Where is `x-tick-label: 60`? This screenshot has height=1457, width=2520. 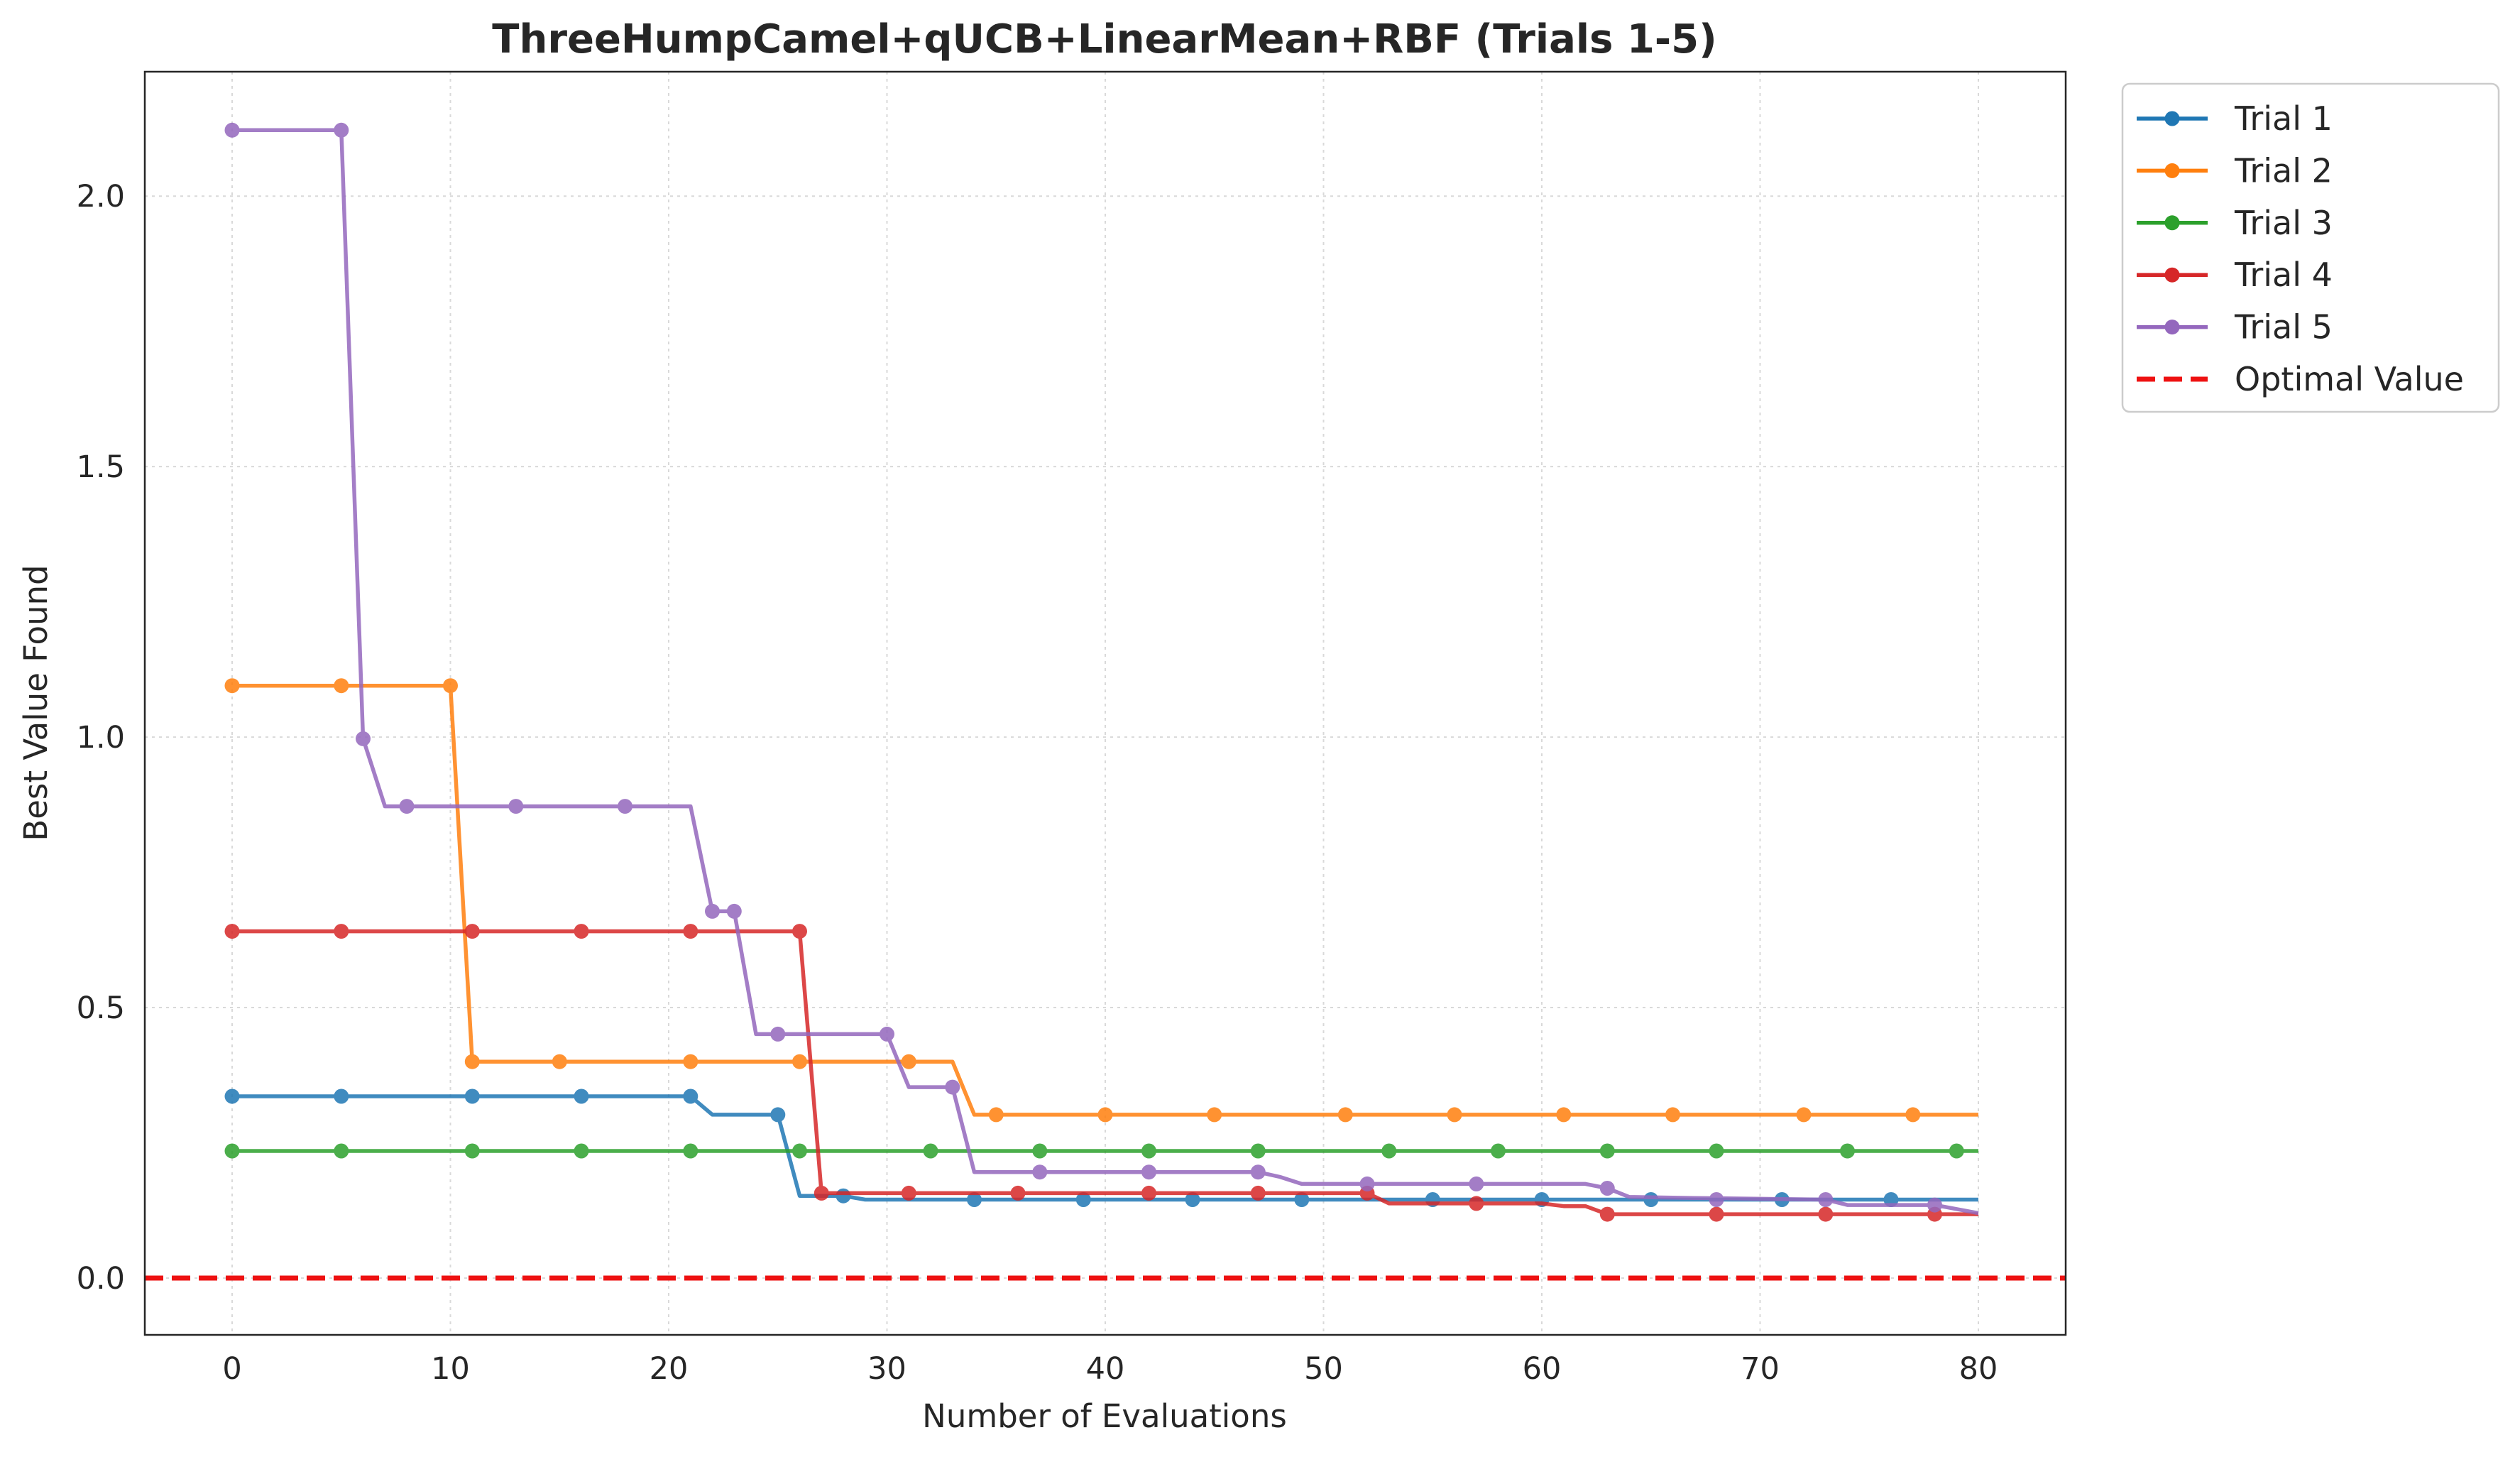 x-tick-label: 60 is located at coordinates (1543, 1369).